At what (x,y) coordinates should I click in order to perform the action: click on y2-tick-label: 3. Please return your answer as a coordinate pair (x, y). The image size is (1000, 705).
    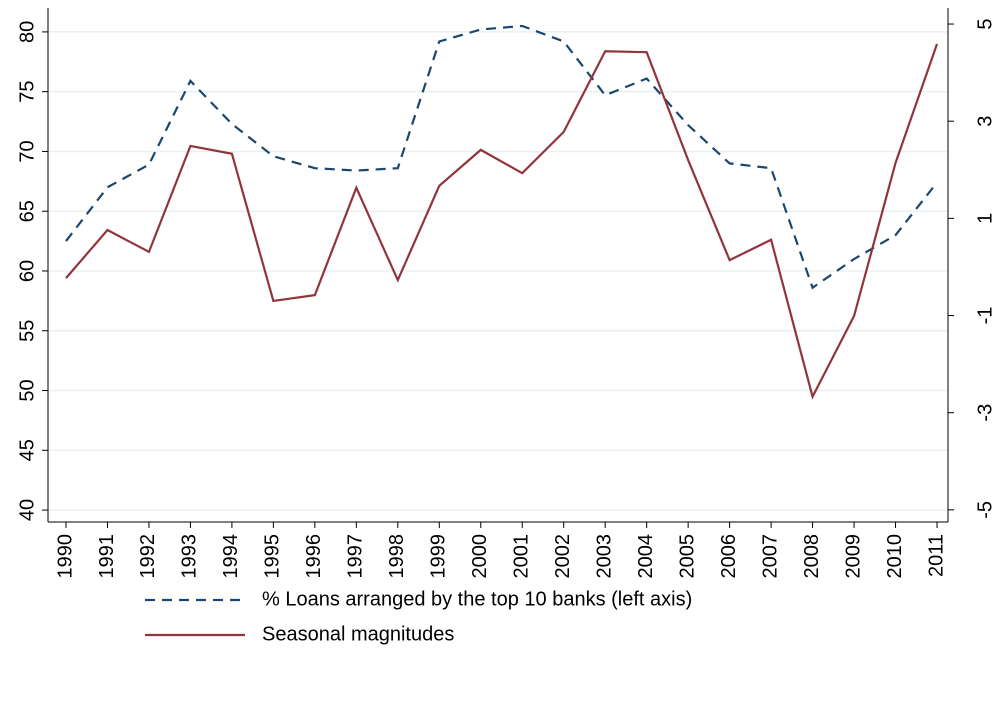
    Looking at the image, I should click on (985, 121).